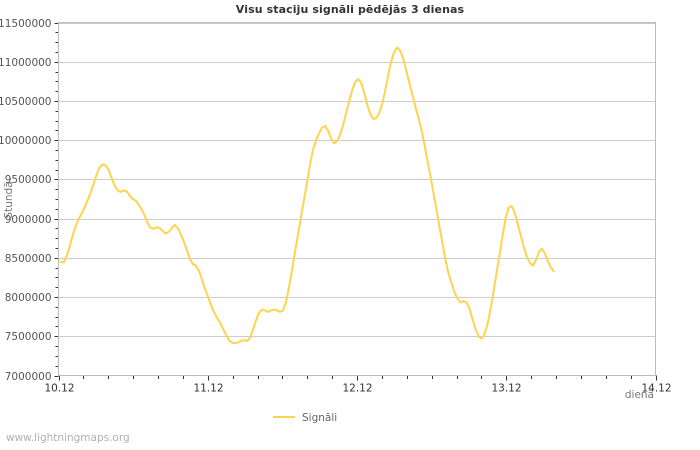 The height and width of the screenshot is (450, 700). Describe the element at coordinates (350, 9) in the screenshot. I see `chart-title: Visu staciju signāli pēdējās 3 dienas` at that location.